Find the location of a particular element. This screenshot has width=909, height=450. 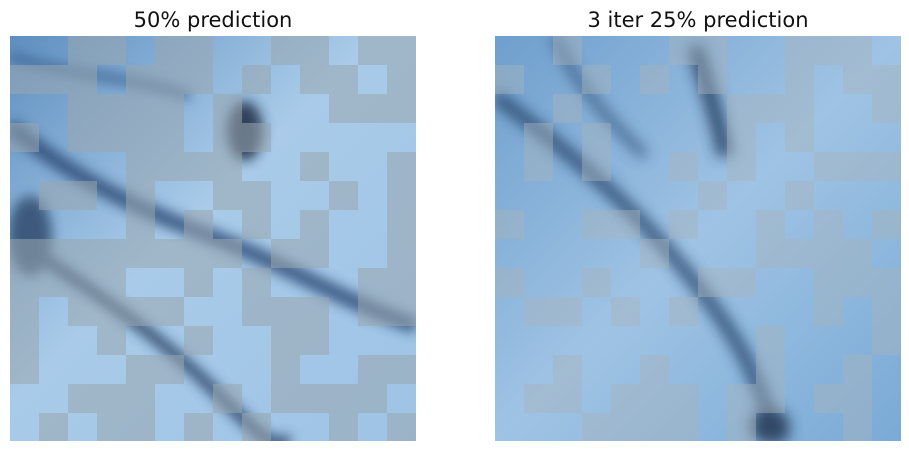

panel-title: 3 iter 25% prediction is located at coordinates (698, 20).